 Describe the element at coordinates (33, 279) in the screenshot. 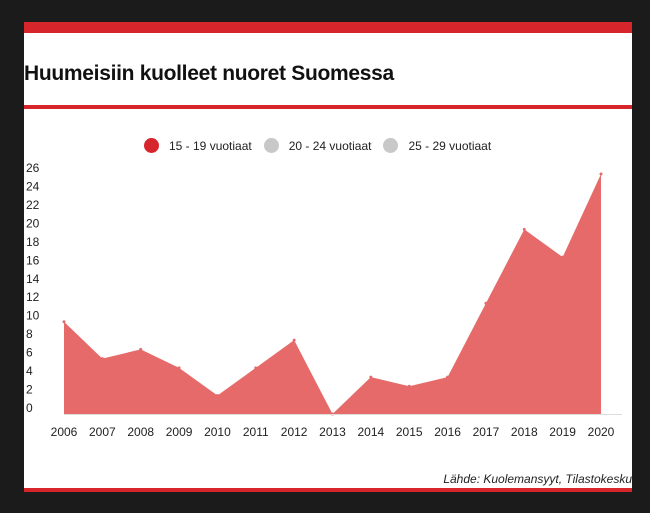

I see `y-tick-label: 14` at that location.